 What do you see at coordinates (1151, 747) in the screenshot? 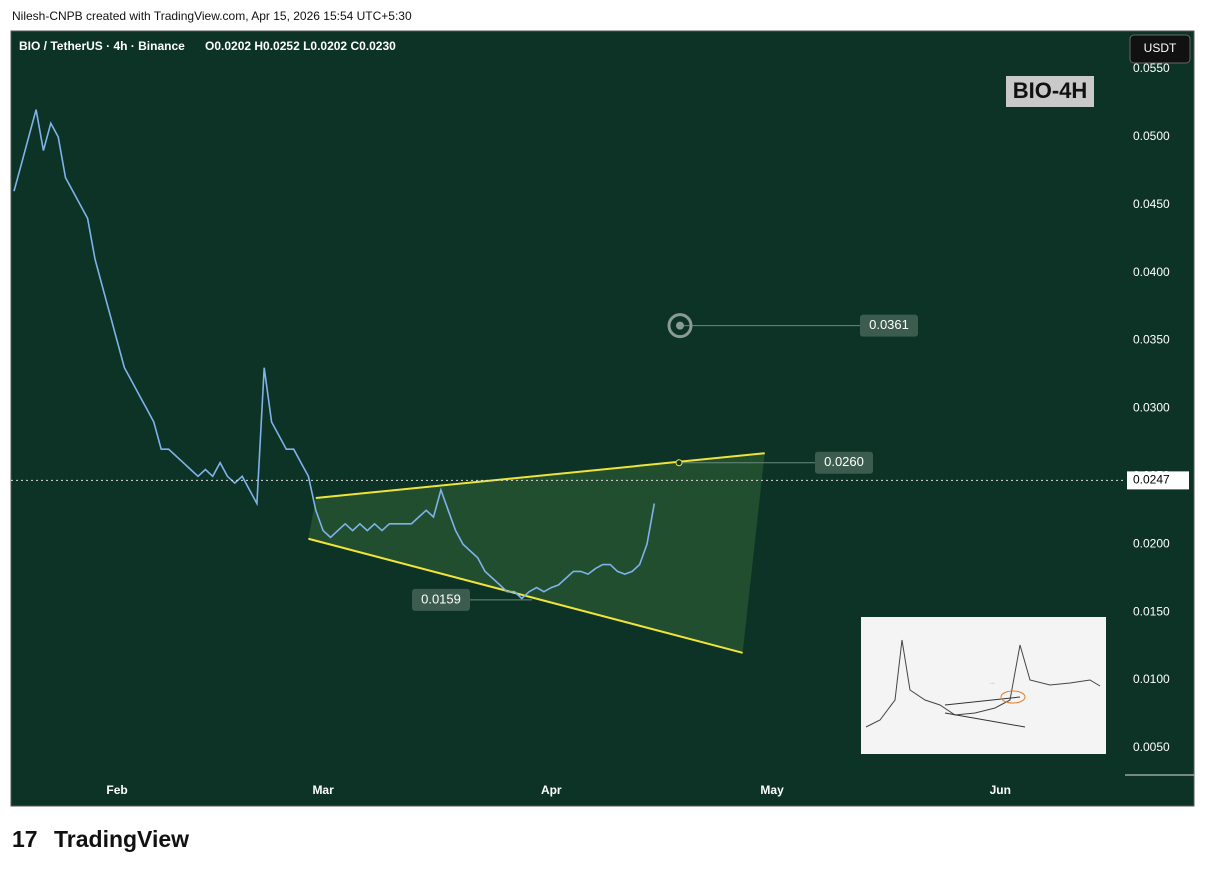
I see `y-tick-label: 0.0050` at bounding box center [1151, 747].